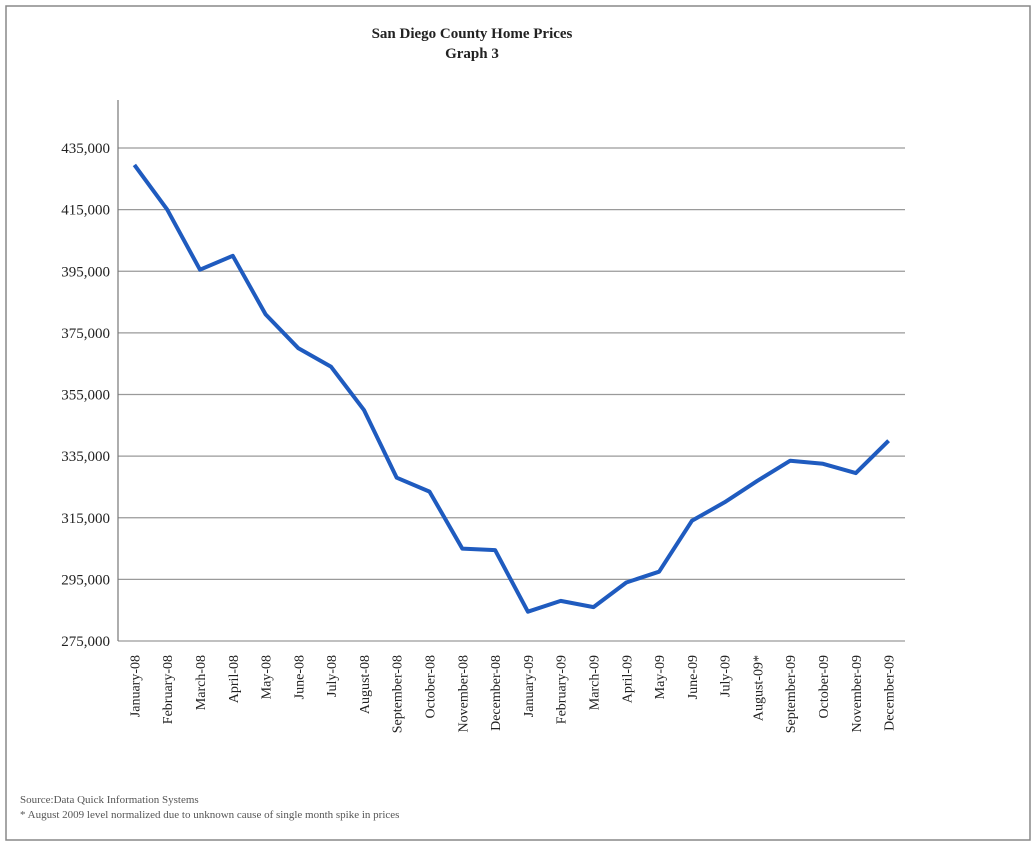  What do you see at coordinates (85, 642) in the screenshot?
I see `y-tick-label: 275,000` at bounding box center [85, 642].